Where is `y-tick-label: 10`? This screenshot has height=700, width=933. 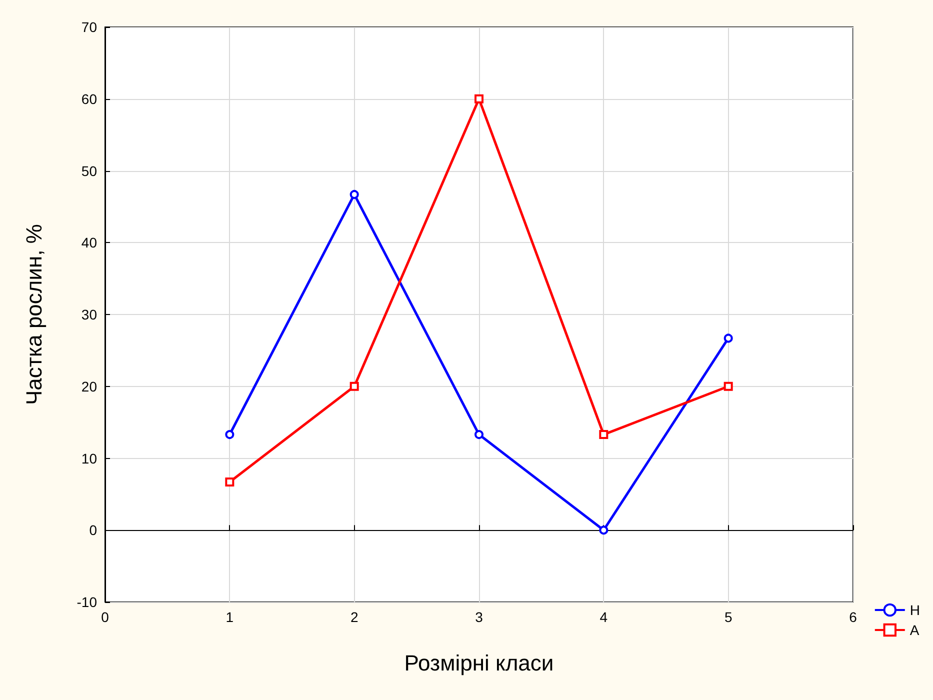 y-tick-label: 10 is located at coordinates (89, 458).